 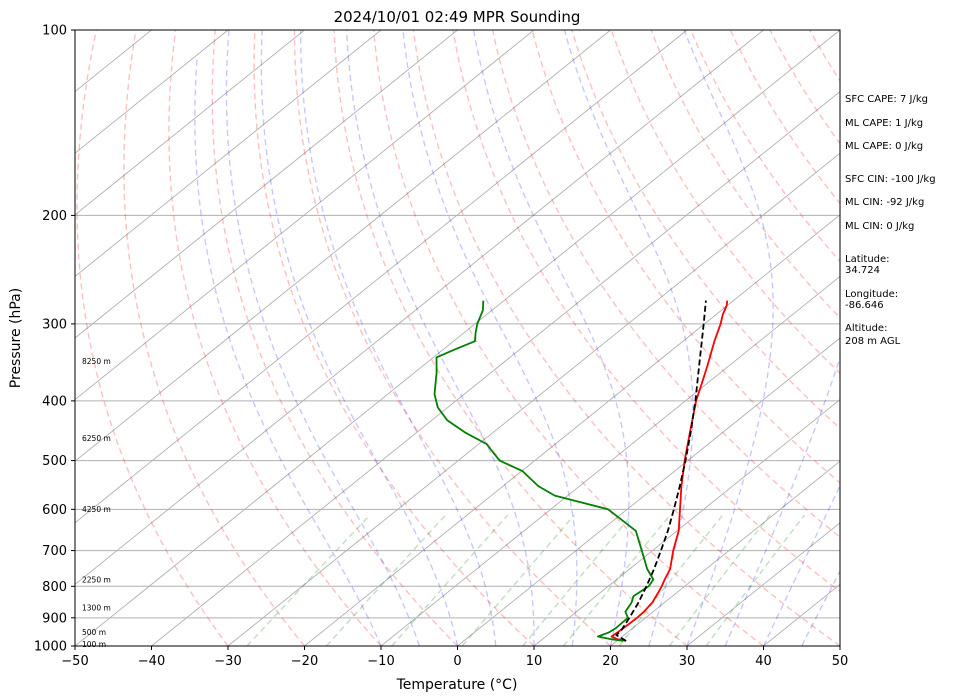 I want to click on height-label: 4250 m, so click(x=96, y=509).